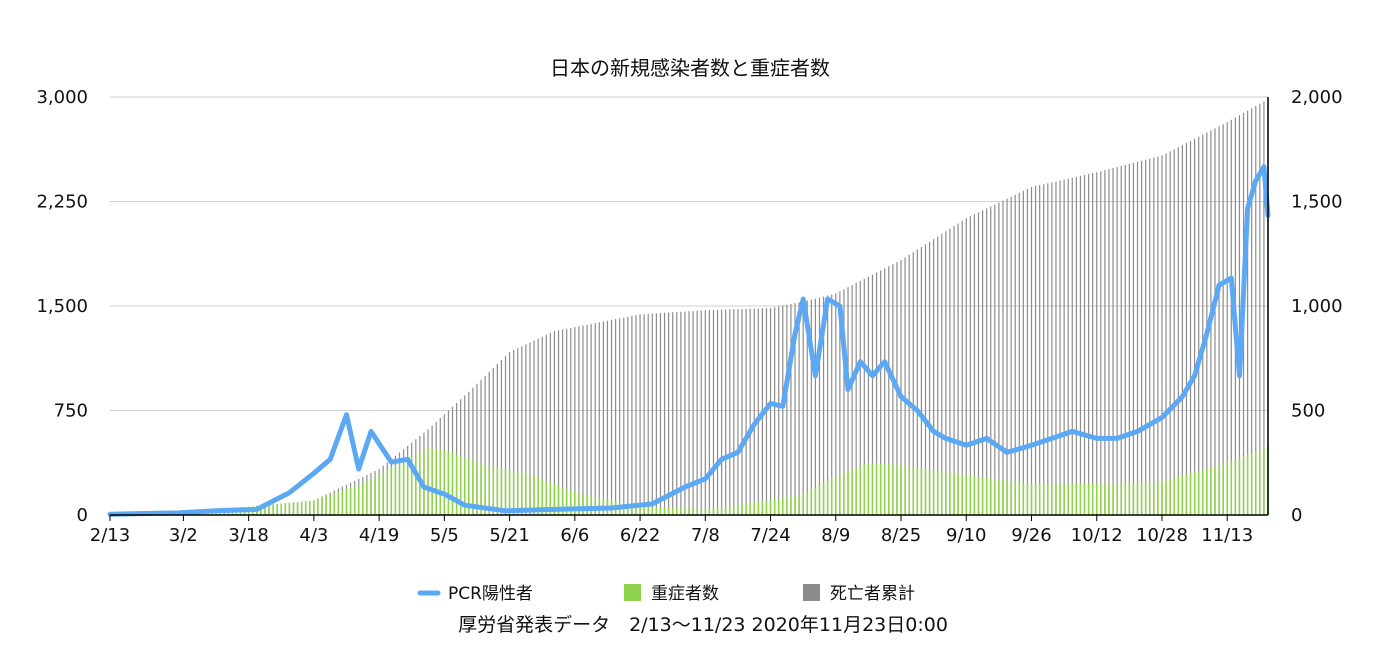 This screenshot has height=659, width=1379. Describe the element at coordinates (632, 592) in the screenshot. I see `legend-swatch` at that location.